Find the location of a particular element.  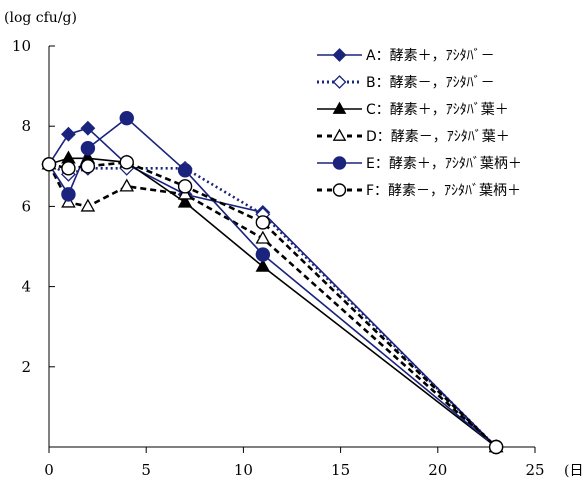

legend-label: A：酵素＋，ｱｼﾀﾊﾞ－ is located at coordinates (430, 56).